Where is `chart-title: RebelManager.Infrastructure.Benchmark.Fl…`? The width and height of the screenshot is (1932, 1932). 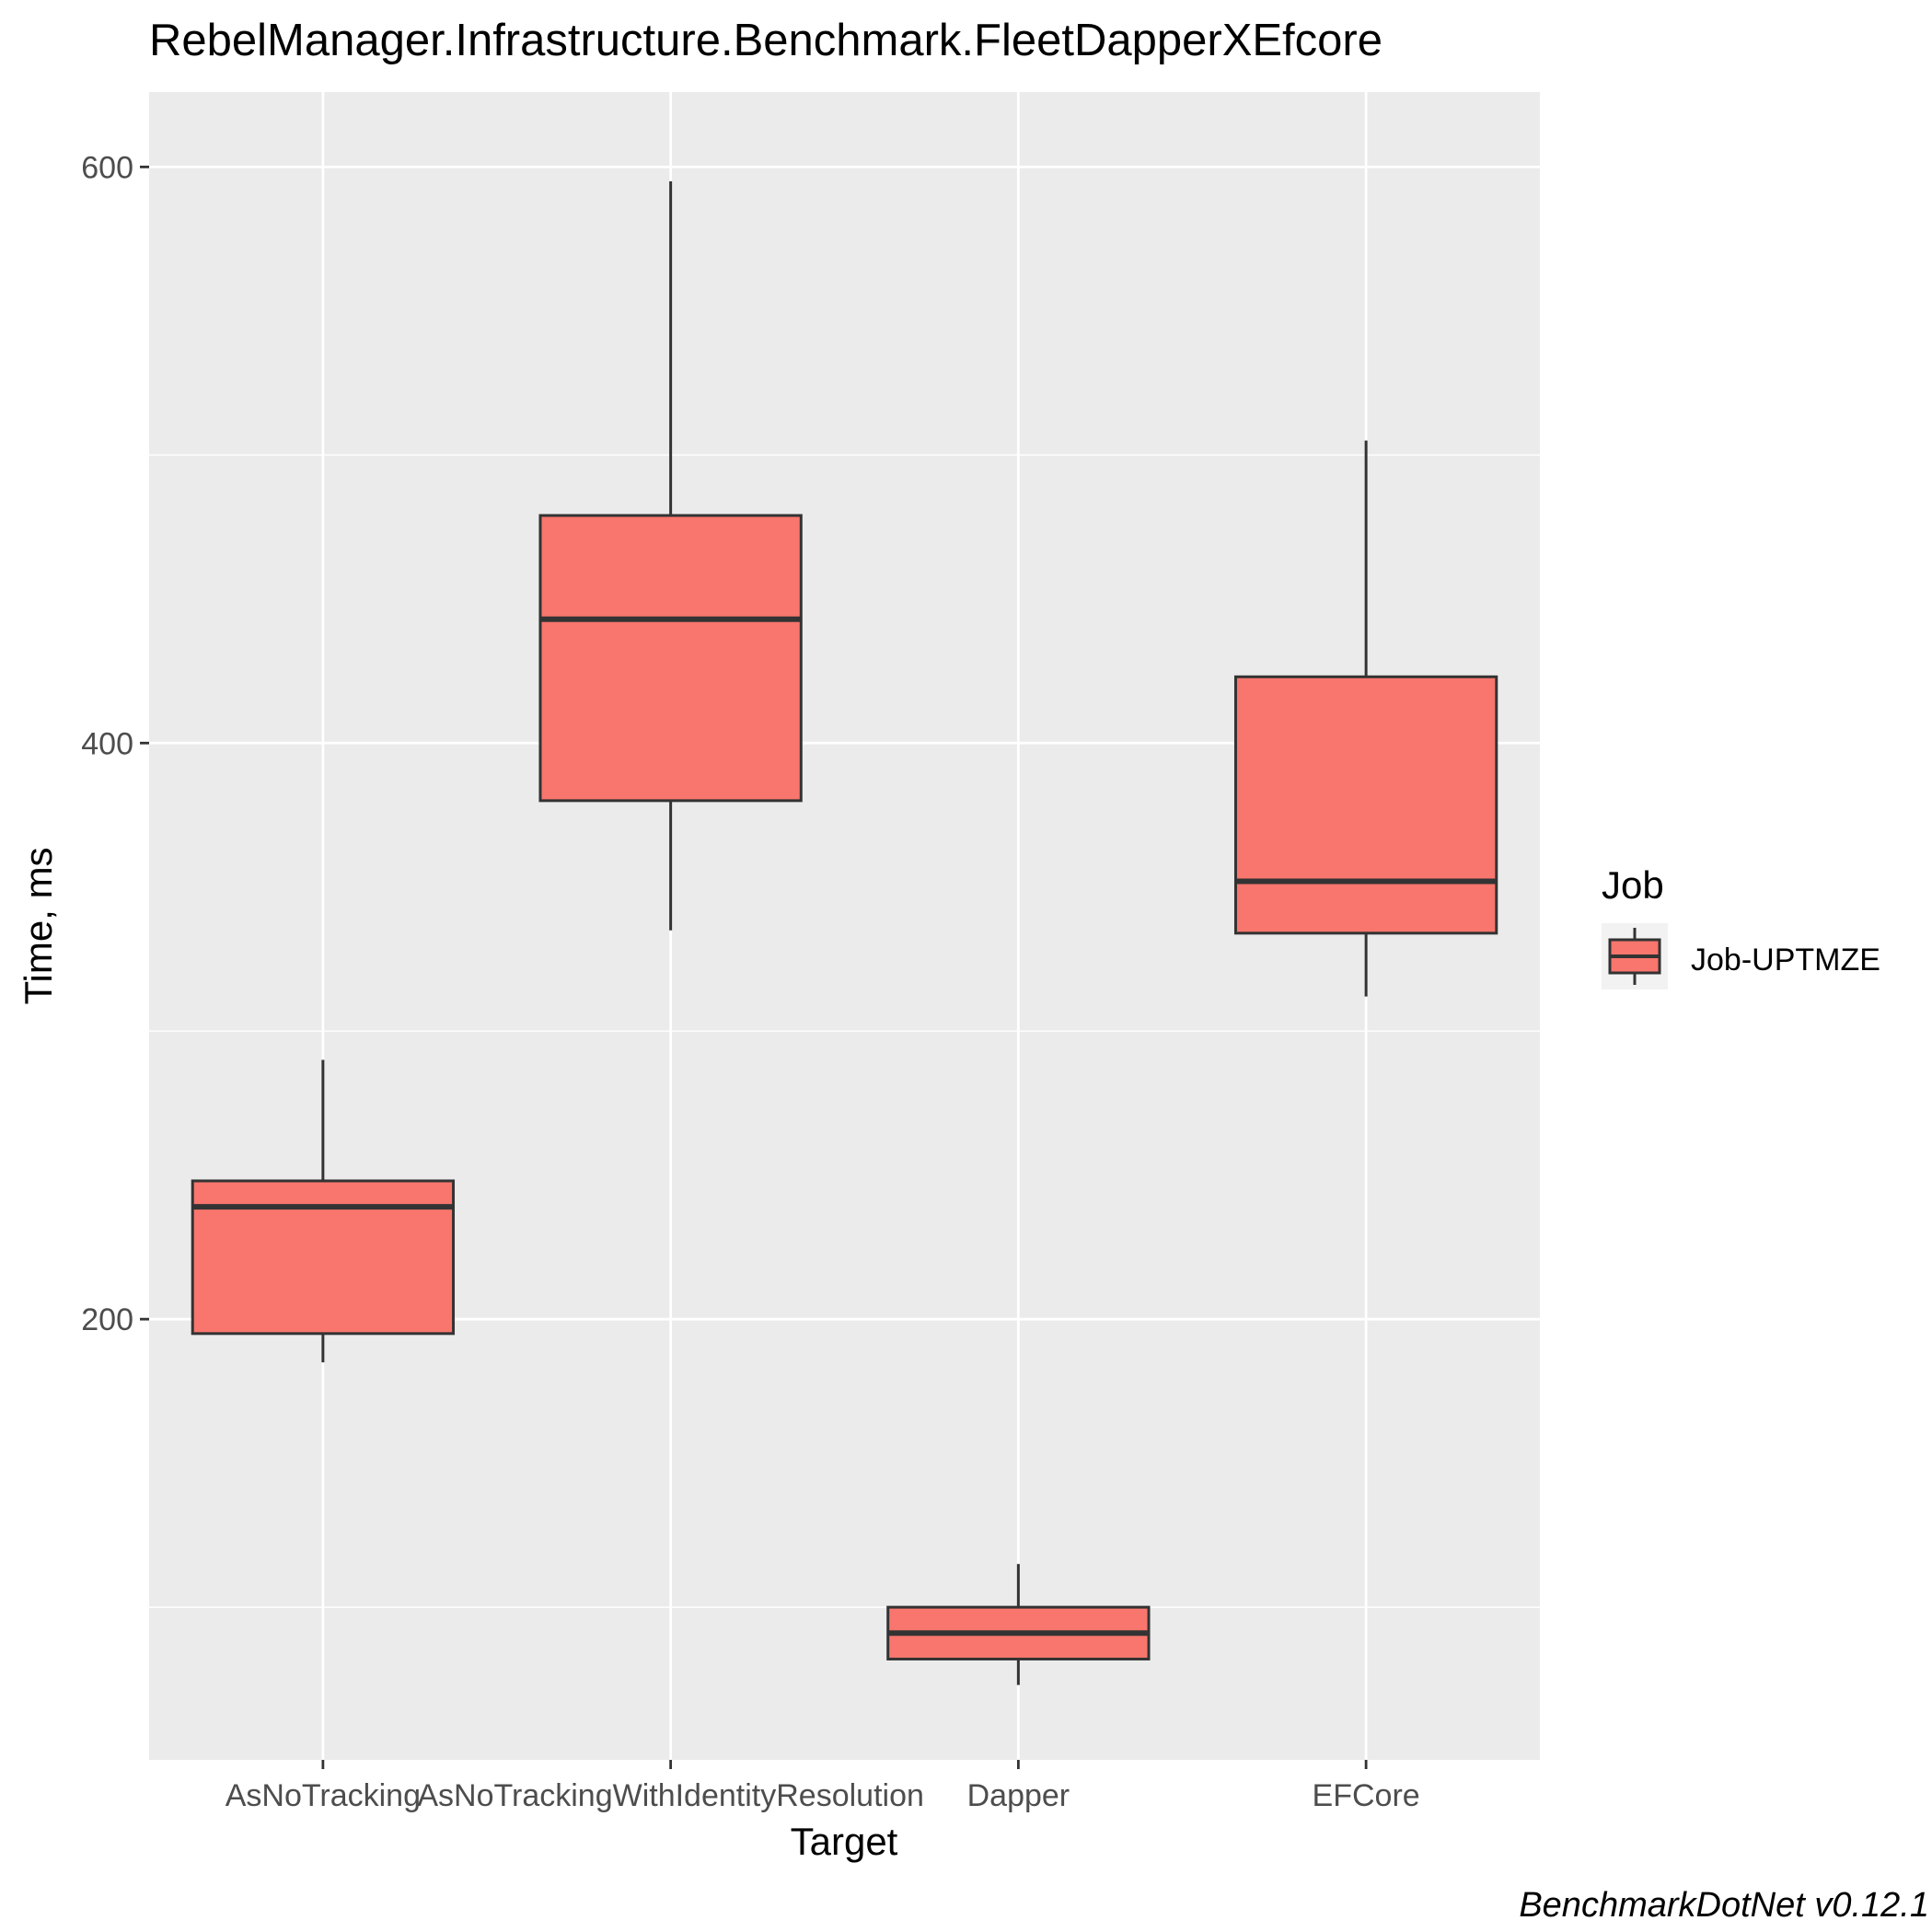 chart-title: RebelManager.Infrastructure.Benchmark.Fl… is located at coordinates (765, 40).